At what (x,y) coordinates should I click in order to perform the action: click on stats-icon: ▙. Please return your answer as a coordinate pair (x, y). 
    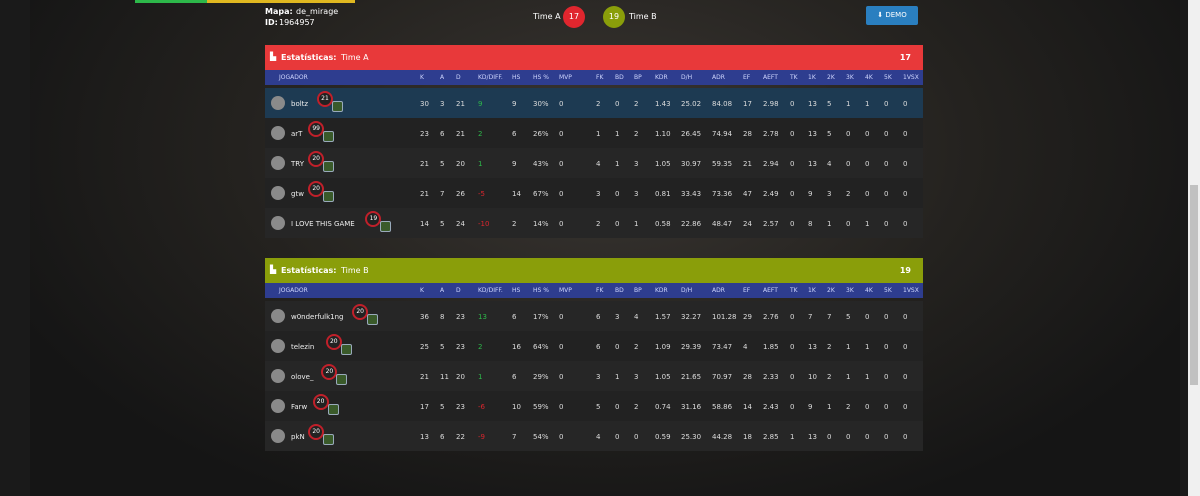
    Looking at the image, I should click on (273, 56).